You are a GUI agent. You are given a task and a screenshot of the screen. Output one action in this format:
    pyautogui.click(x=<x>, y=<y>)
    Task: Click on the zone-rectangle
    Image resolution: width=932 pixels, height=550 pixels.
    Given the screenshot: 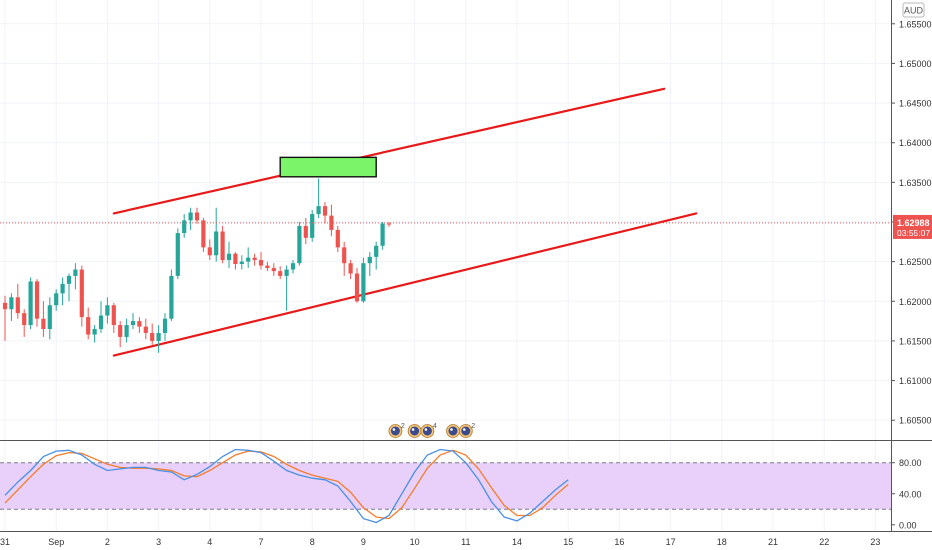 What is the action you would take?
    pyautogui.click(x=328, y=167)
    